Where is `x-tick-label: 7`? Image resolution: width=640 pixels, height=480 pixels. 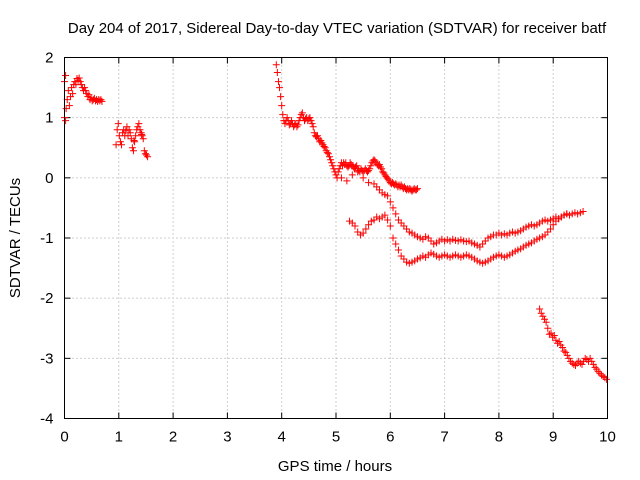
x-tick-label: 7 is located at coordinates (444, 437).